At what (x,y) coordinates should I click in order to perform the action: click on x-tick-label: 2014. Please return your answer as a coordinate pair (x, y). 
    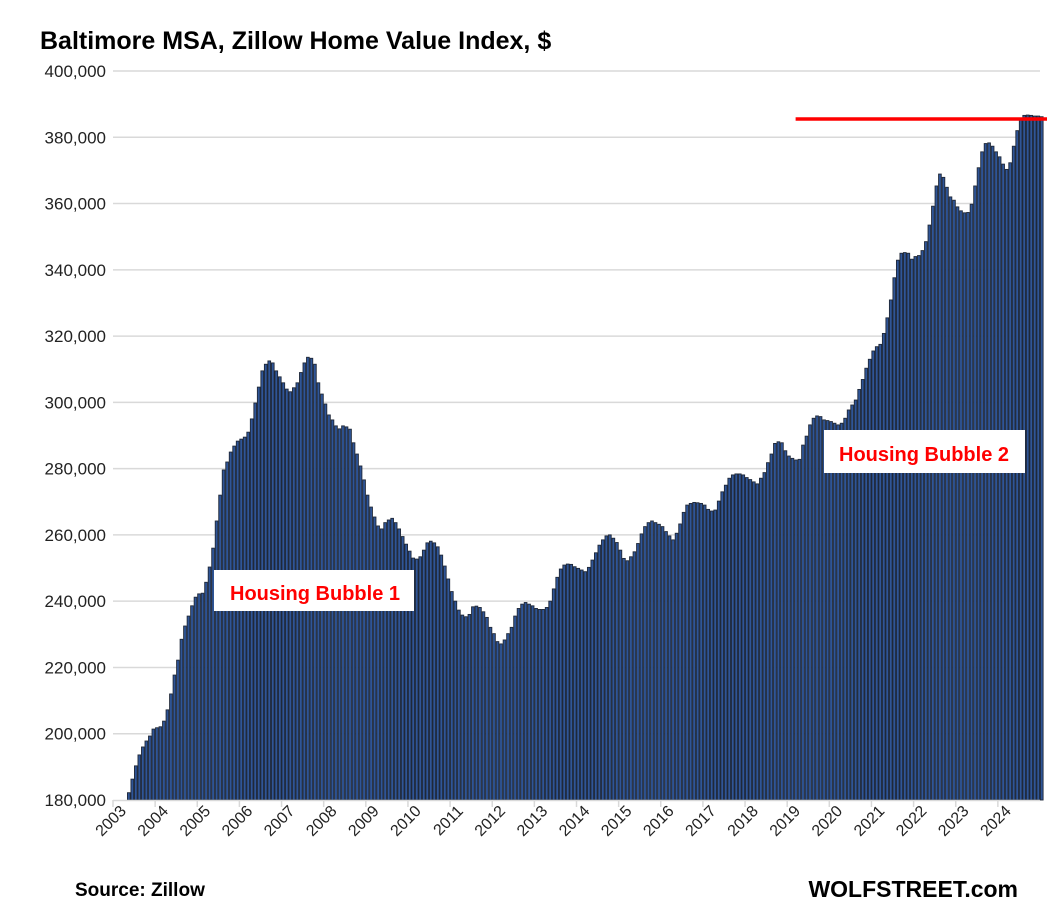
    Looking at the image, I should click on (574, 821).